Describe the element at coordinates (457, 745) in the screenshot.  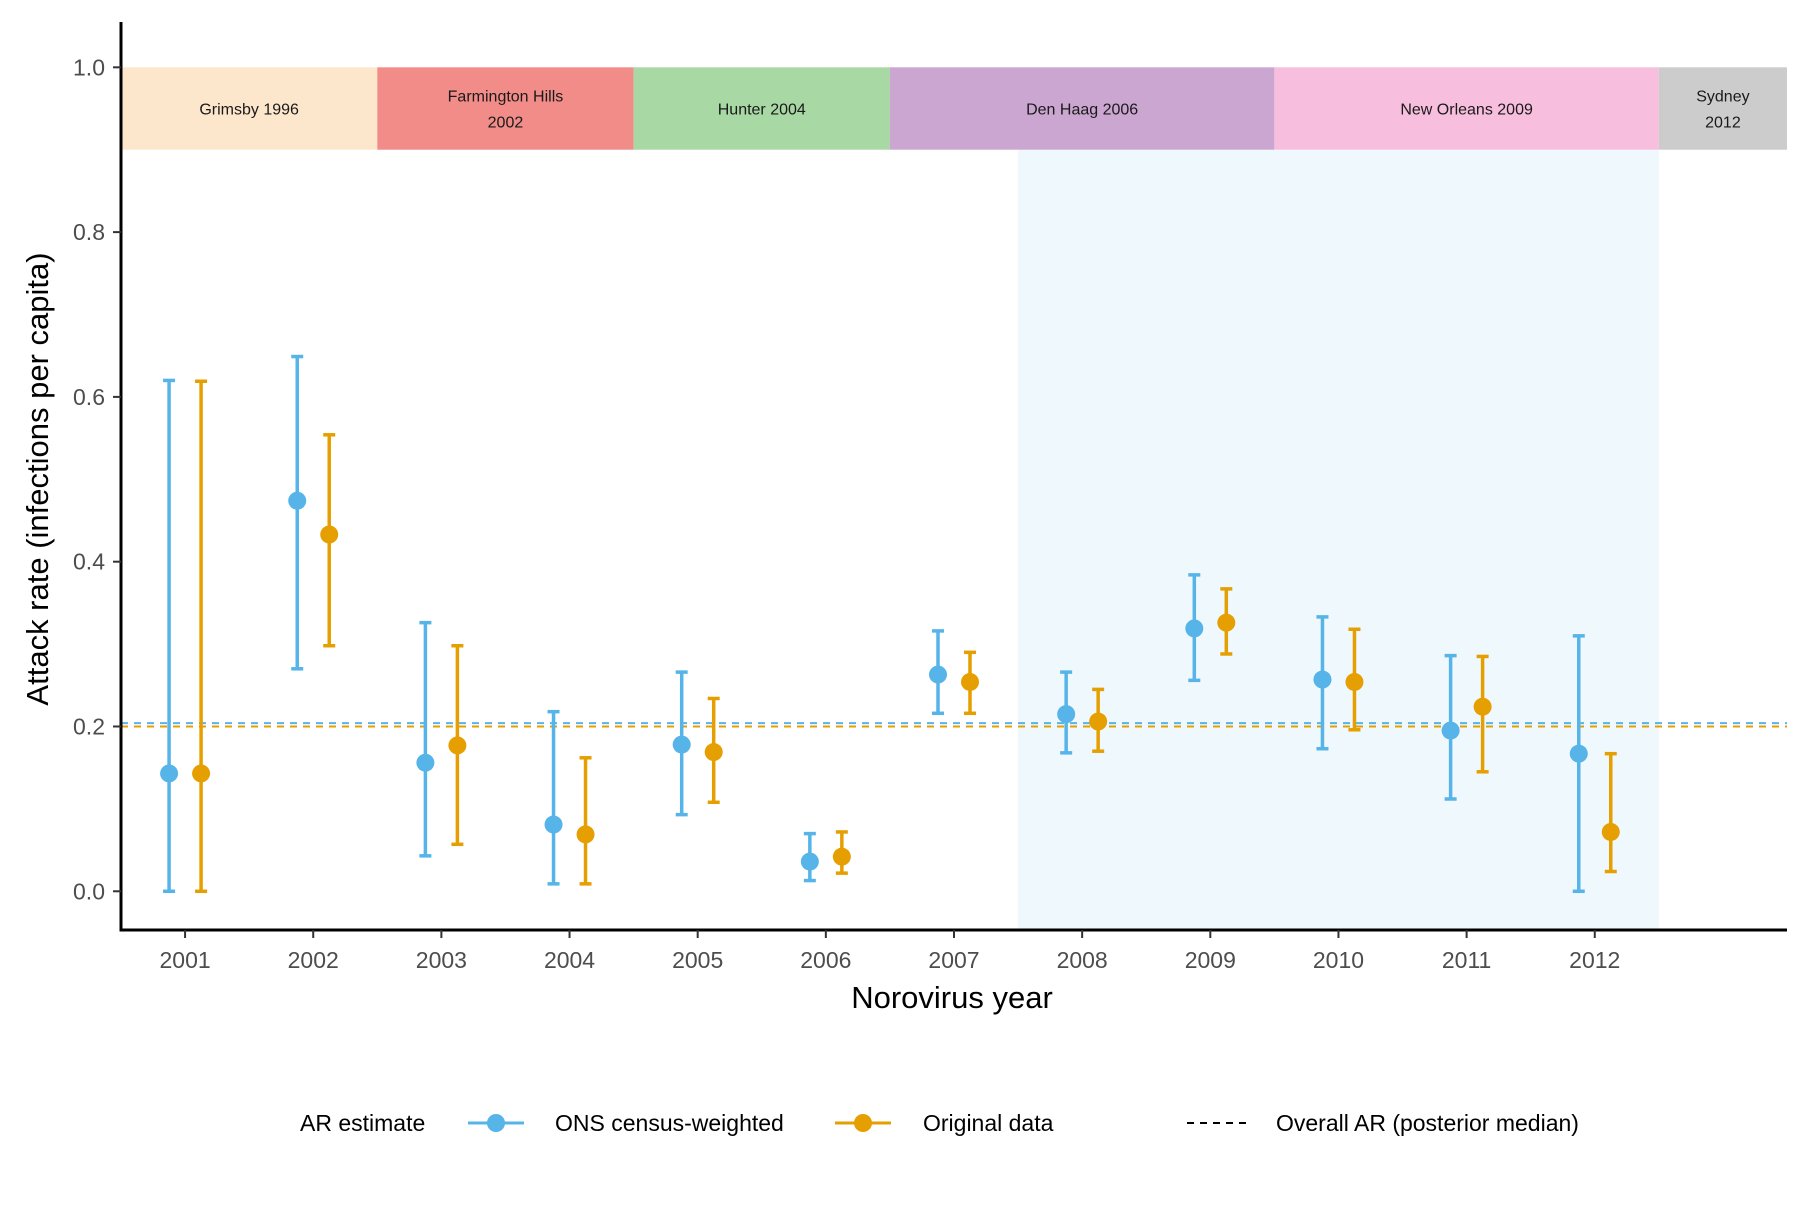
I see `point-s1-2003` at that location.